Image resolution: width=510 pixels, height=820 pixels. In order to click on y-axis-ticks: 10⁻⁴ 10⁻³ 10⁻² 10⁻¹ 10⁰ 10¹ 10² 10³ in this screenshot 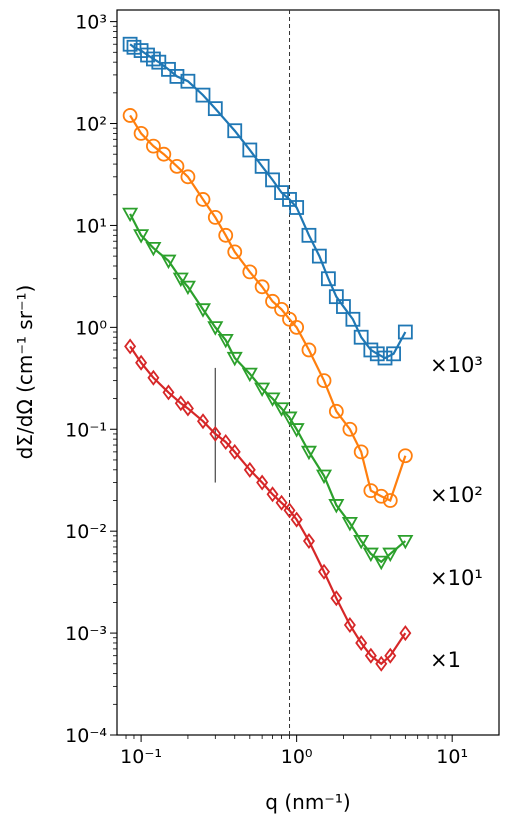, I will do `click(91, 379)`.